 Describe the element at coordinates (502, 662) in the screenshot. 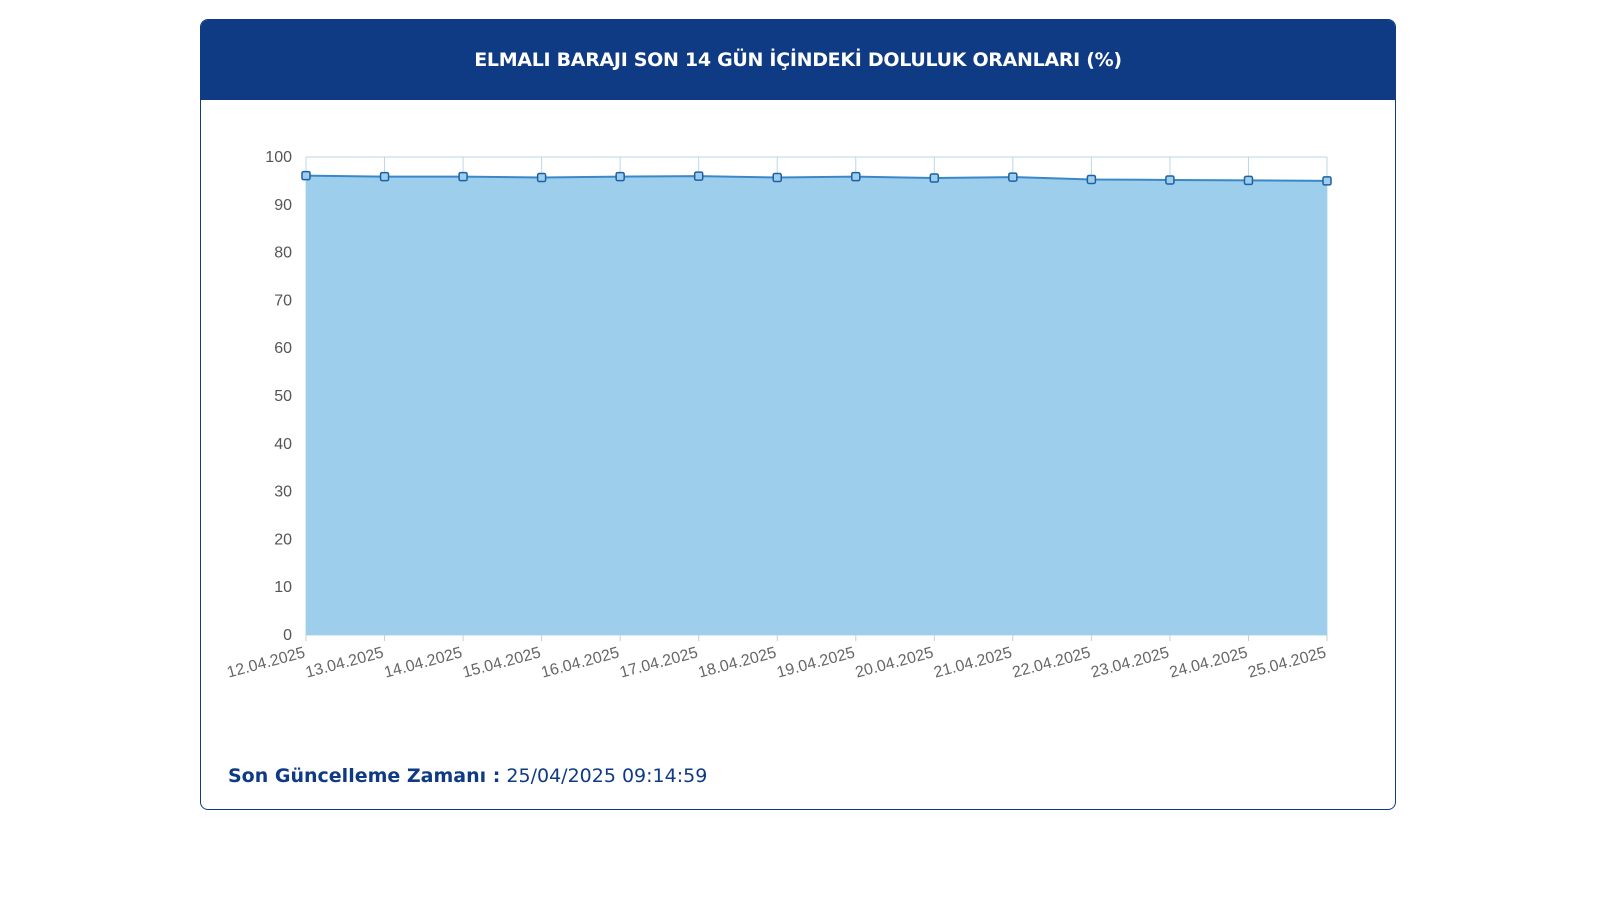

I see `x-tick-label: 15.04.2025` at that location.